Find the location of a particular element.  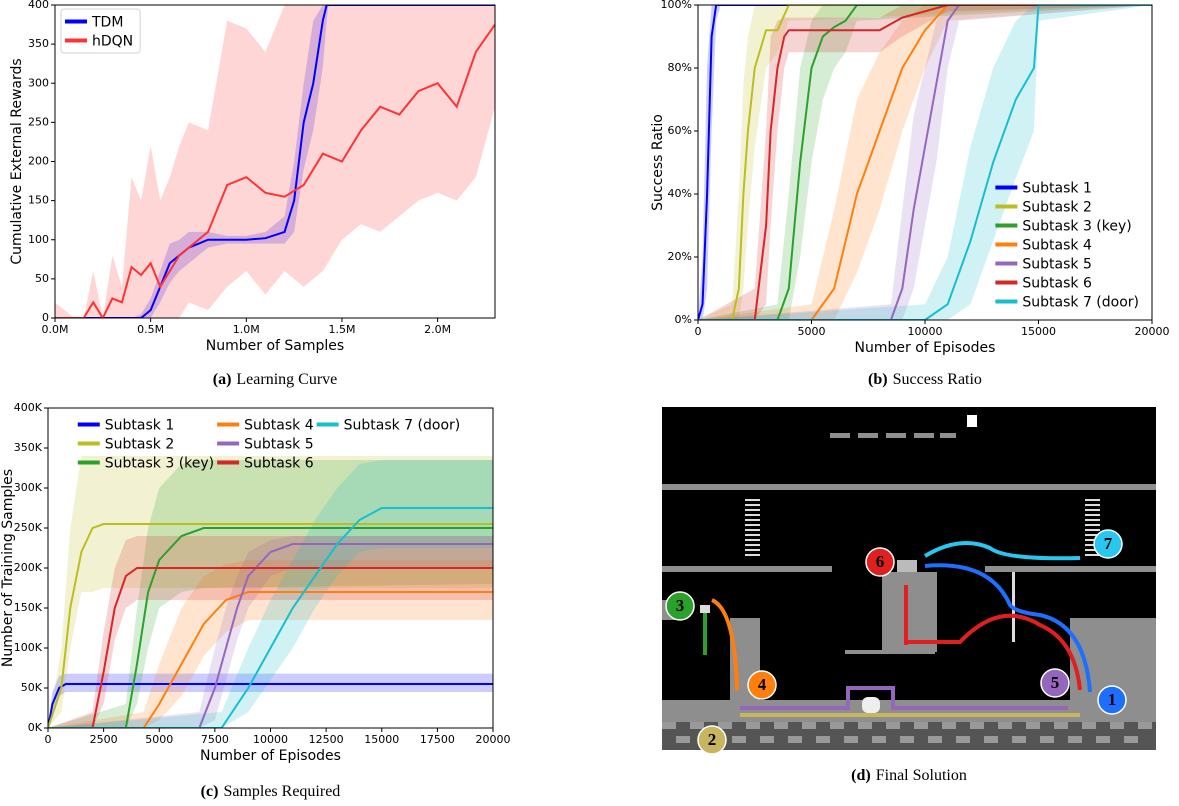

pillar is located at coordinates (909, 612).